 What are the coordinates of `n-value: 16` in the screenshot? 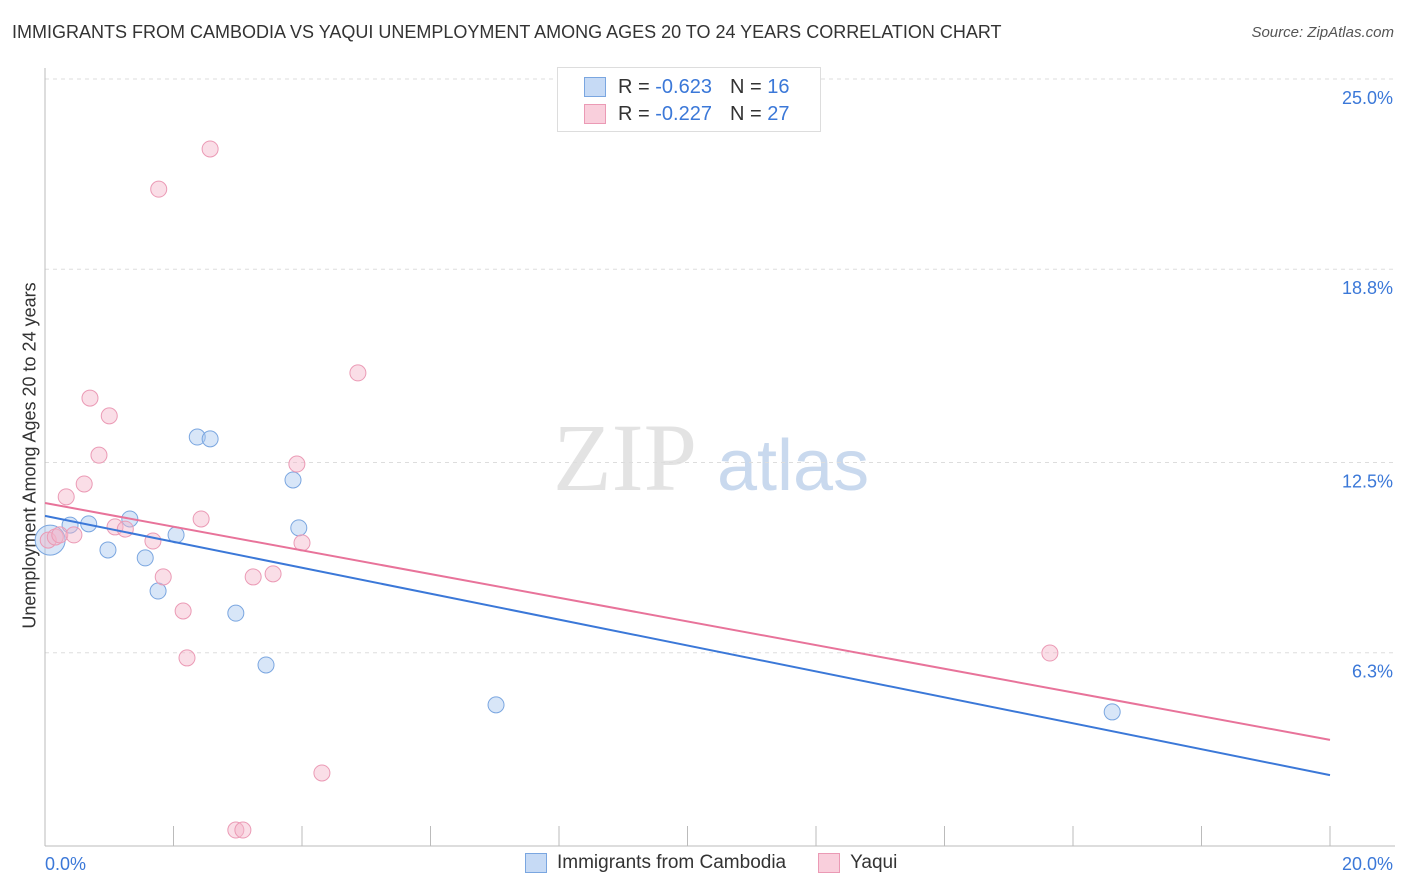 It's located at (778, 86).